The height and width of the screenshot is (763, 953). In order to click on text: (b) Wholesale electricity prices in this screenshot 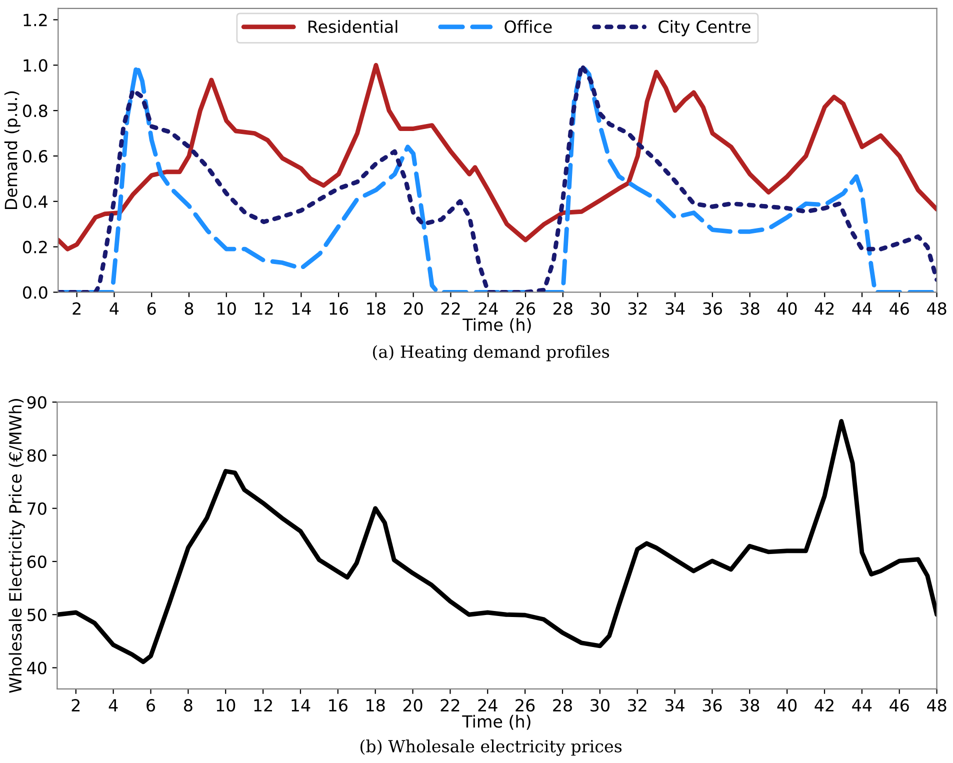, I will do `click(491, 748)`.